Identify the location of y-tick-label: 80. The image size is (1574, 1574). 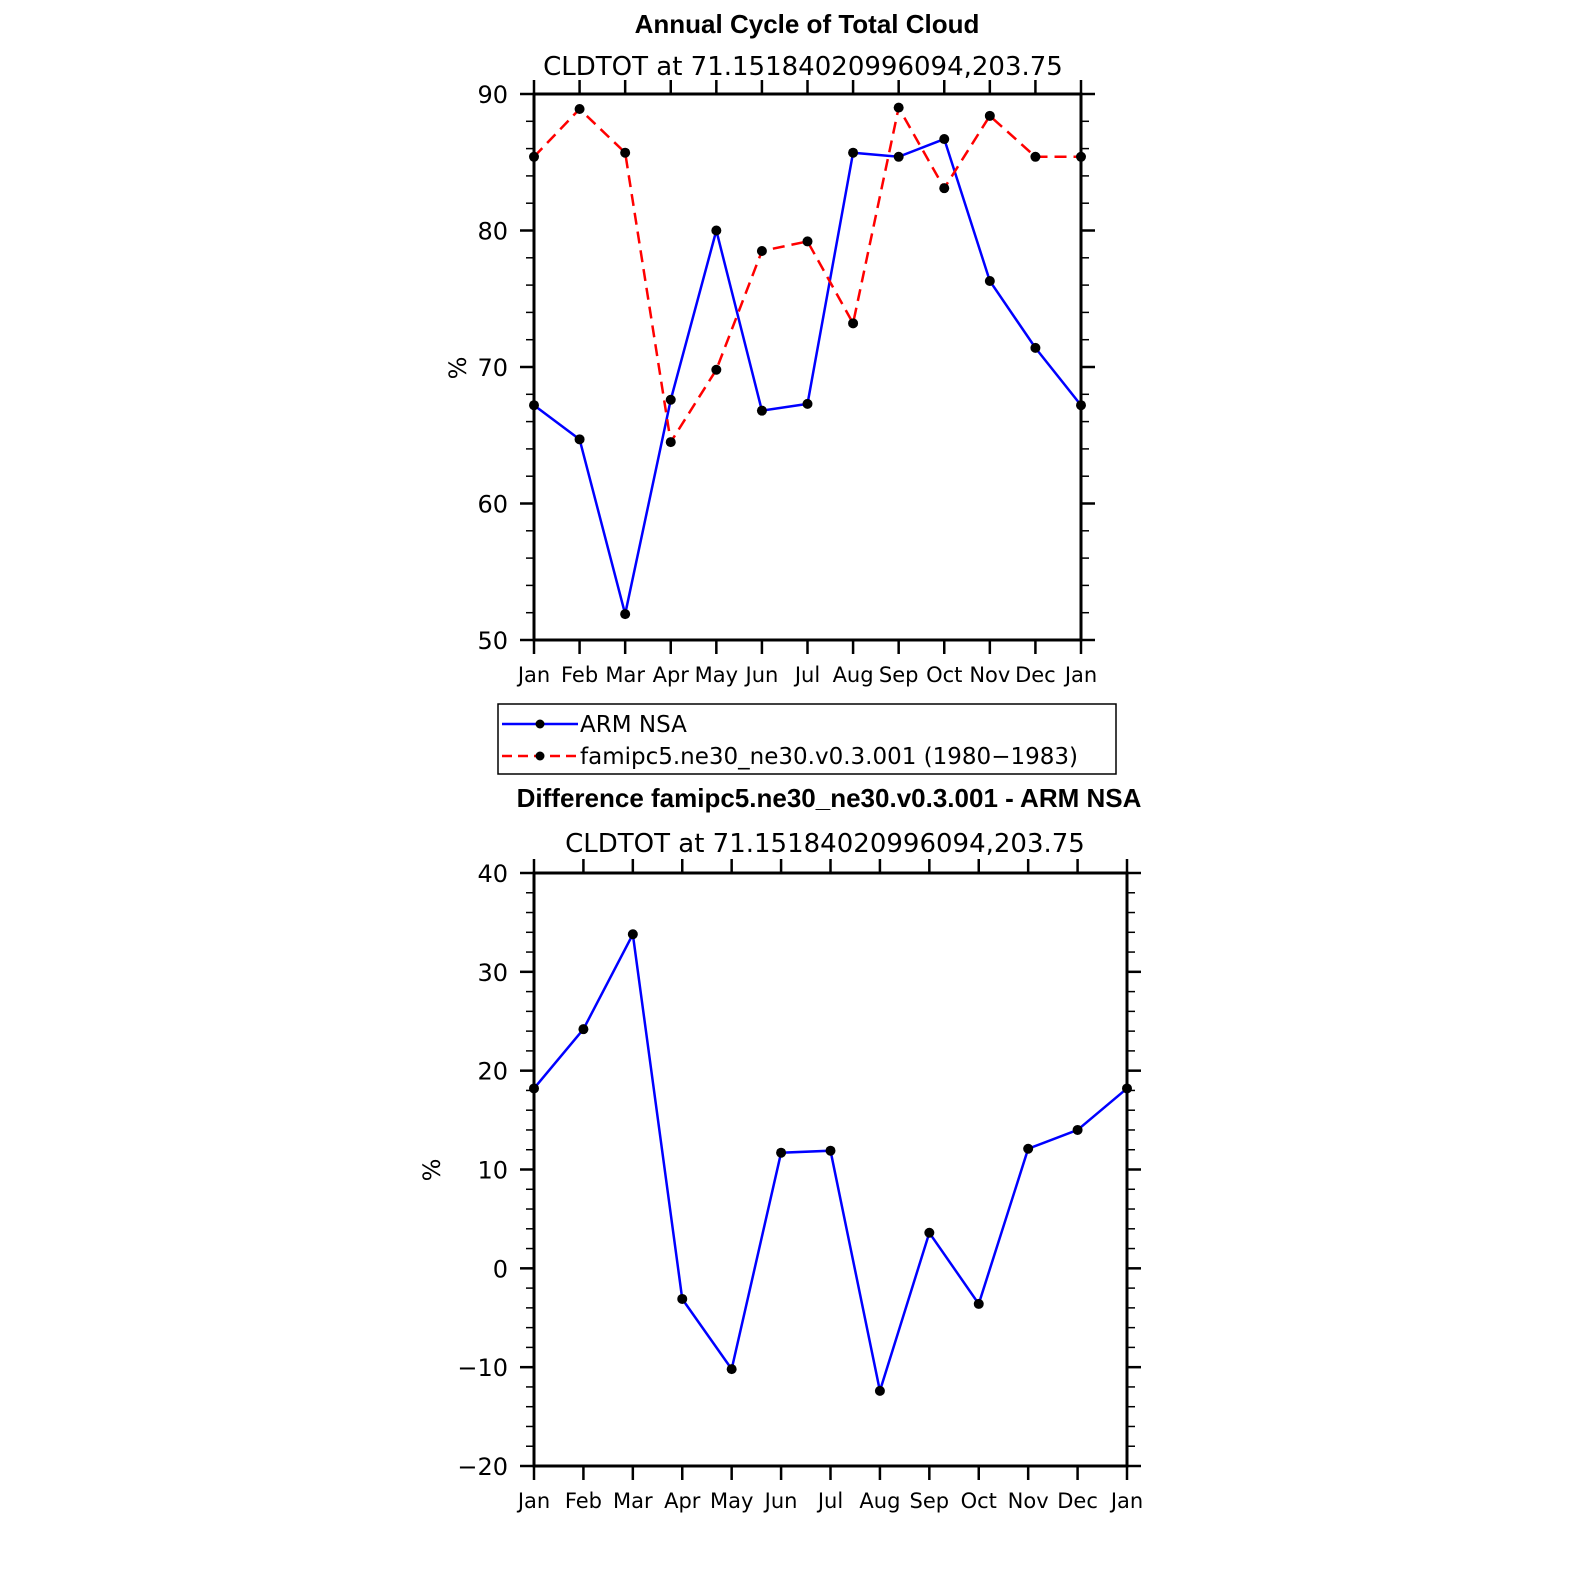
(492, 232).